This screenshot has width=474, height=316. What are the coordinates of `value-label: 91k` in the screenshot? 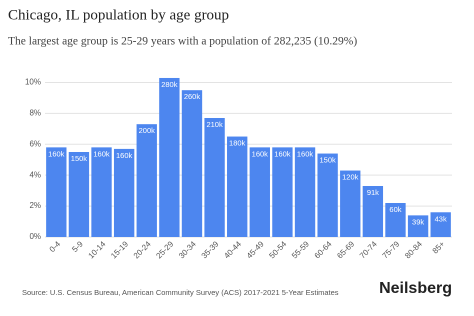 It's located at (373, 192).